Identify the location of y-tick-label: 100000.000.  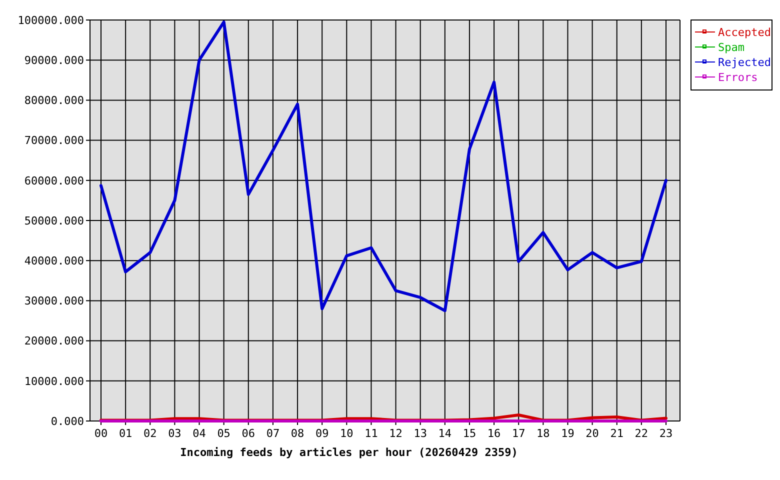
(51, 20).